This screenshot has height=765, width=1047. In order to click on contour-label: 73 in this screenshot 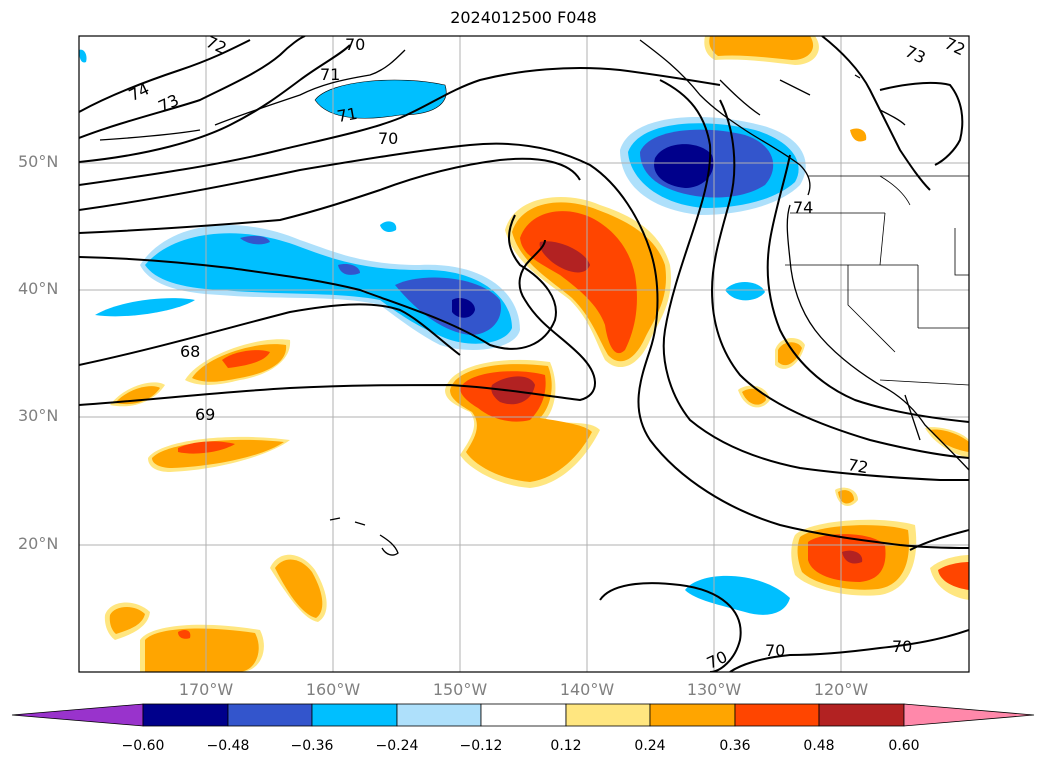, I will do `click(915, 55)`.